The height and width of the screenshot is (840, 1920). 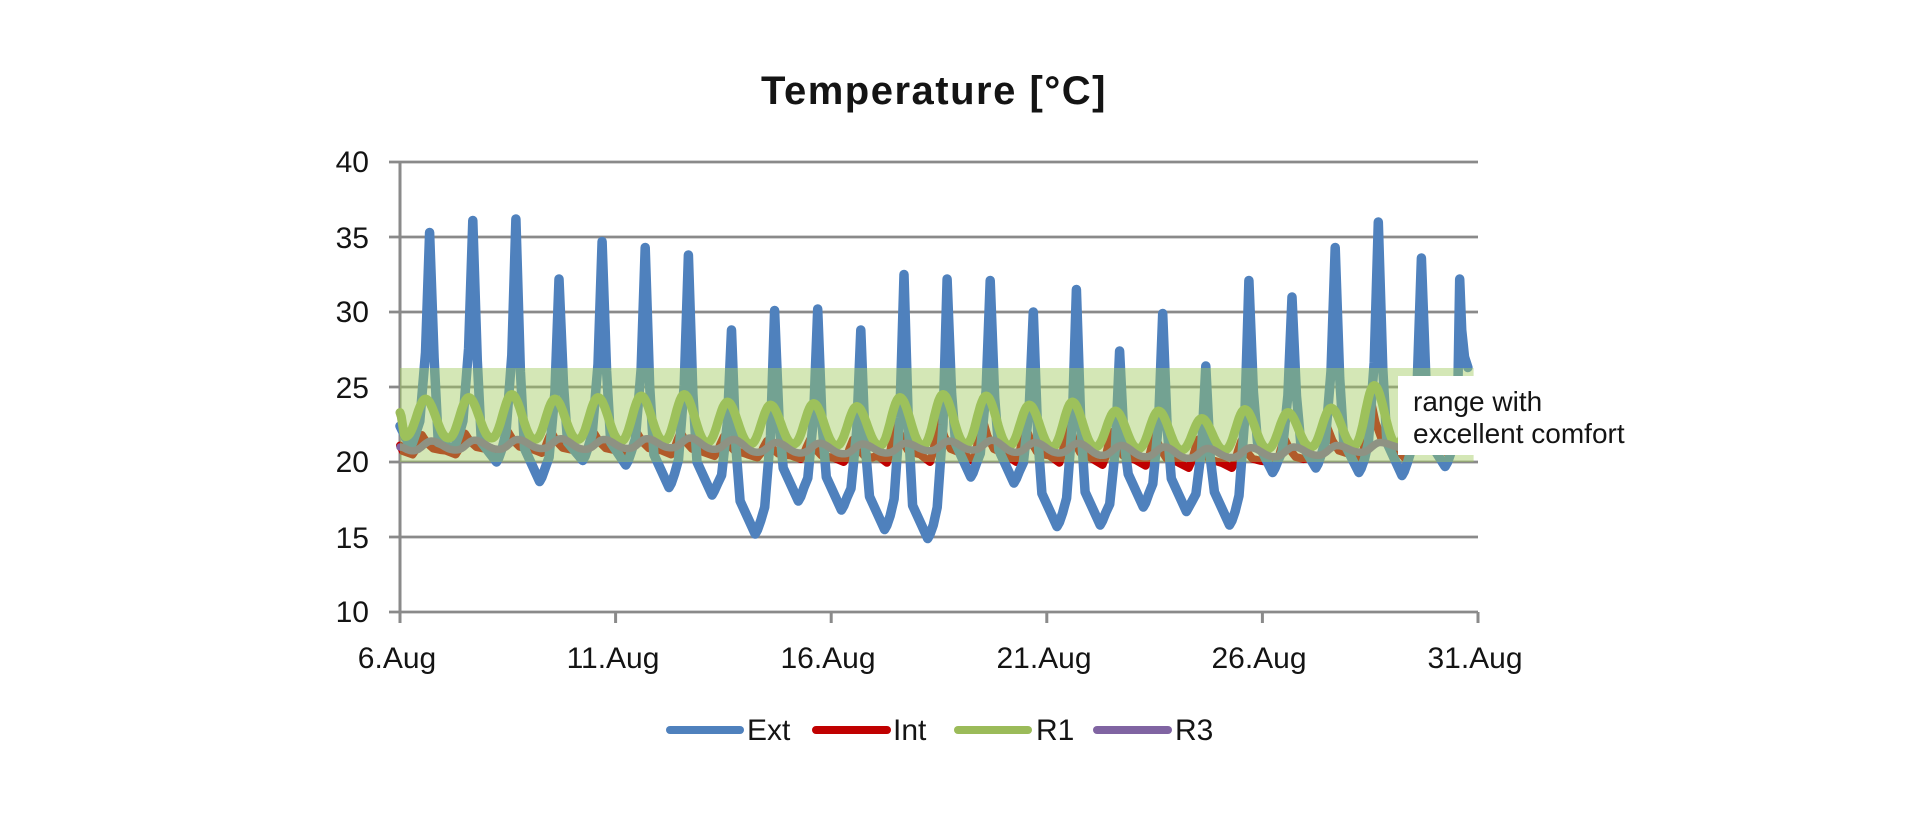 I want to click on svg-text: 6.Aug, so click(x=397, y=658).